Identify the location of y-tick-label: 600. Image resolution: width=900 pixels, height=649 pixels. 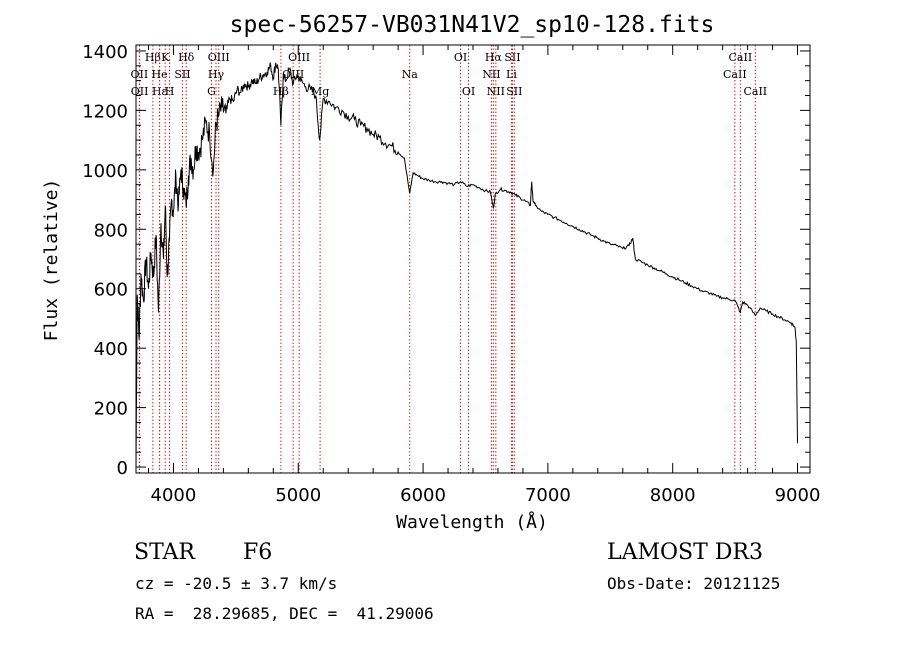
(111, 290).